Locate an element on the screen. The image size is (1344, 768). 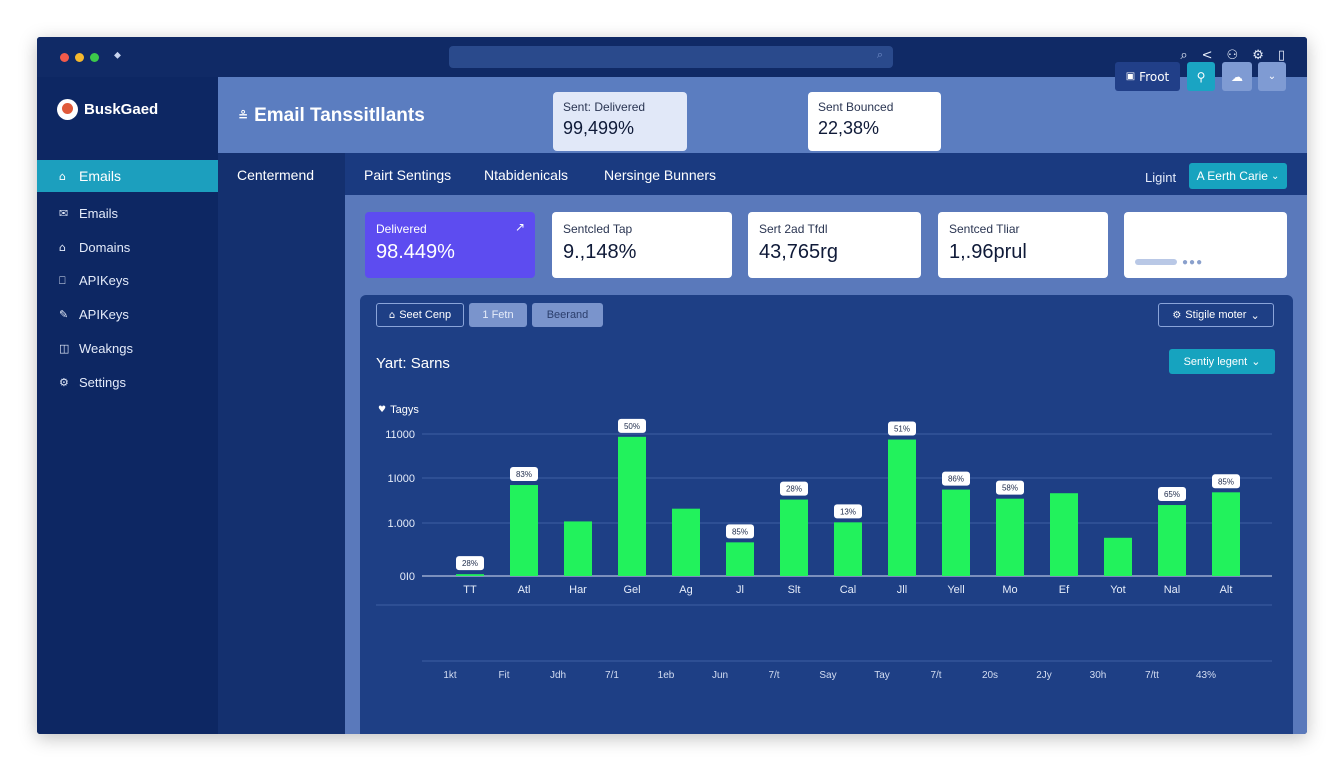
y-tick-label: 11000 is located at coordinates (400, 435).